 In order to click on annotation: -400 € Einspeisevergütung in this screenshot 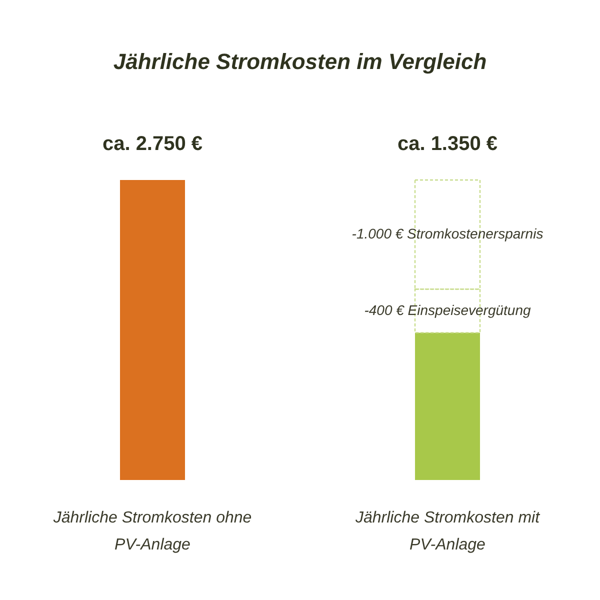, I will do `click(447, 310)`.